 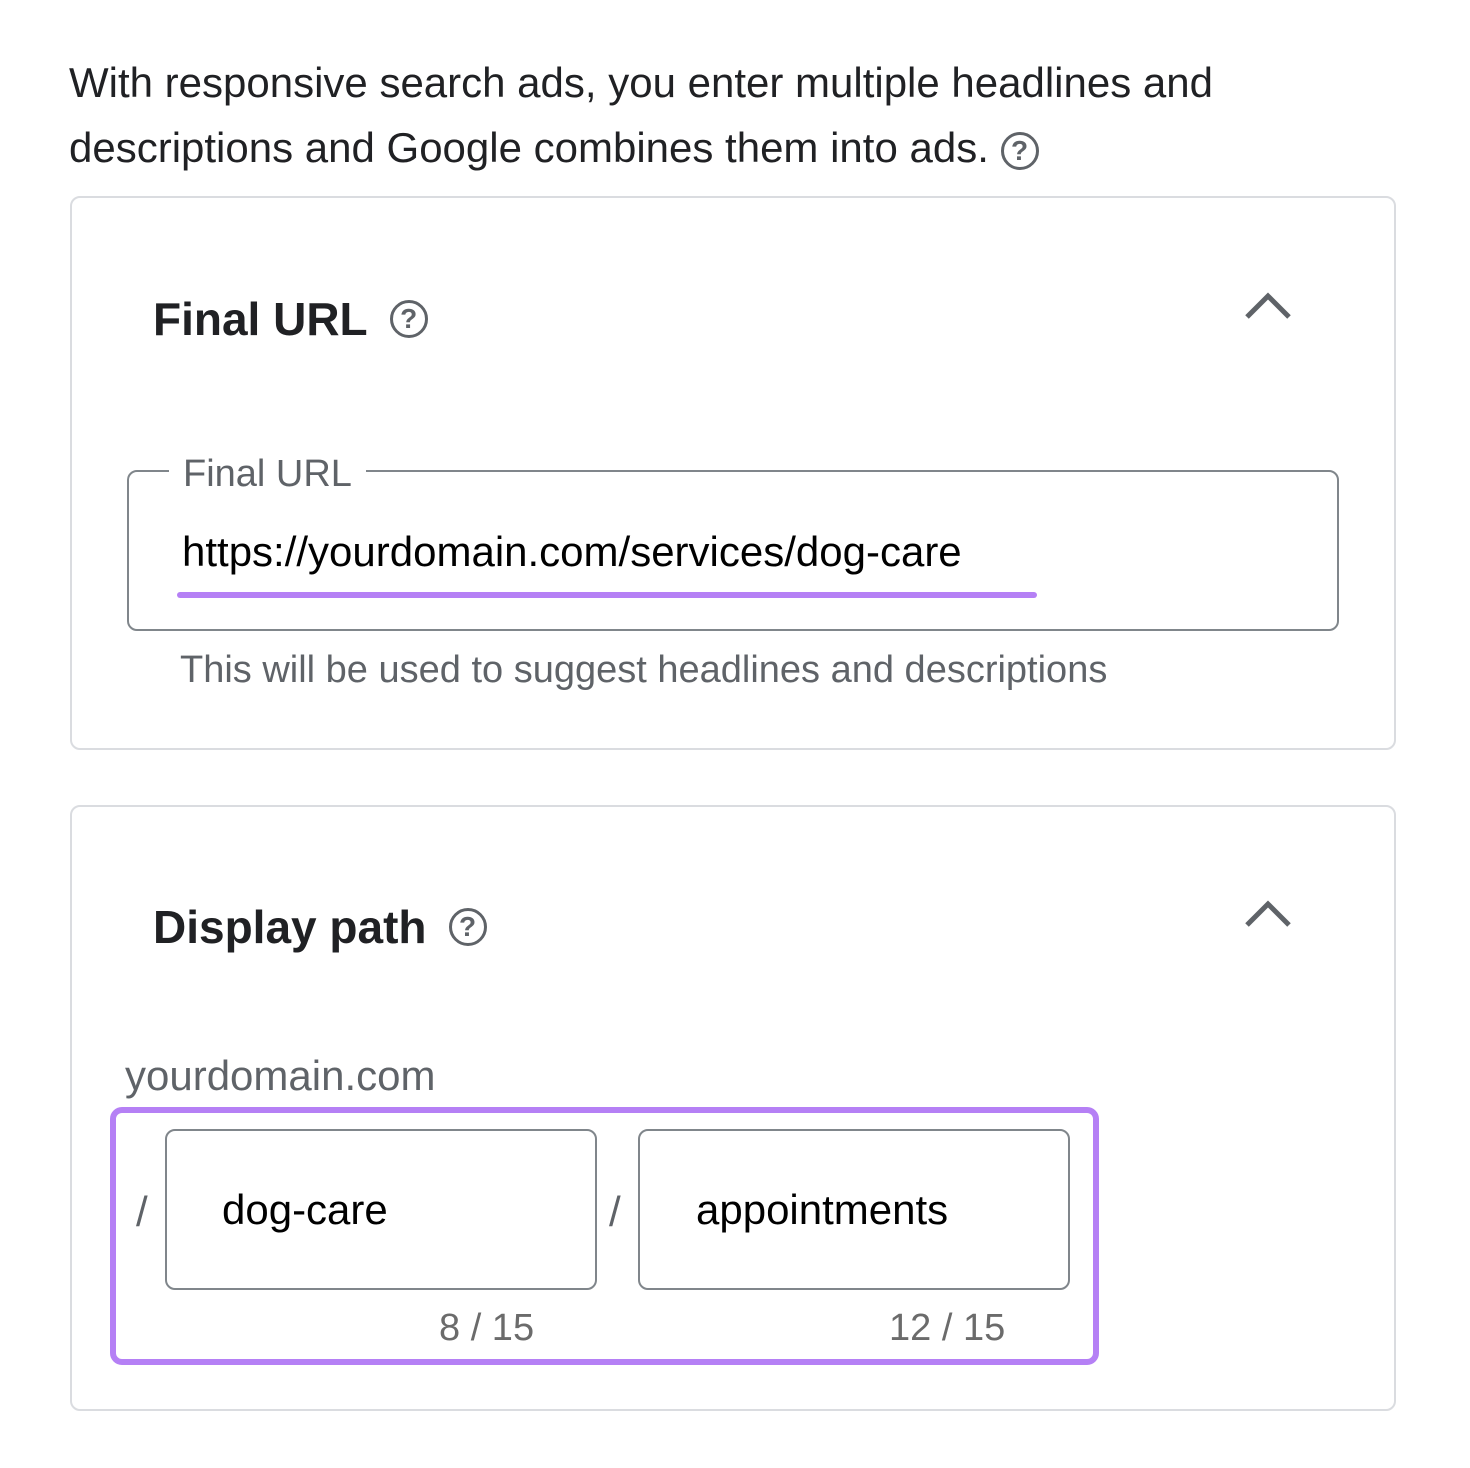 What do you see at coordinates (822, 1209) in the screenshot?
I see `path2-input: appointments` at bounding box center [822, 1209].